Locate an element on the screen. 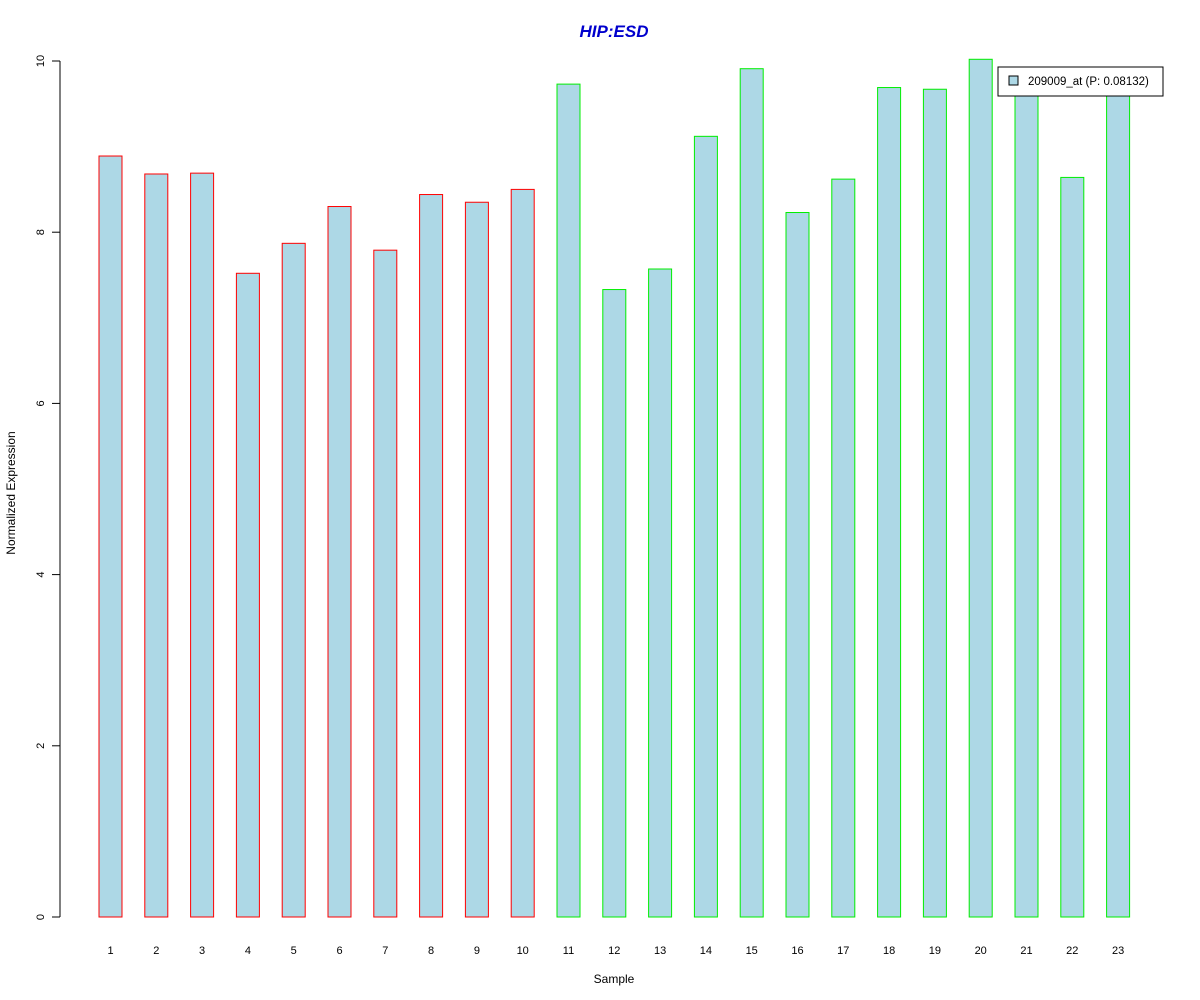 The height and width of the screenshot is (1000, 1200). x-tick-label: 12 is located at coordinates (614, 951).